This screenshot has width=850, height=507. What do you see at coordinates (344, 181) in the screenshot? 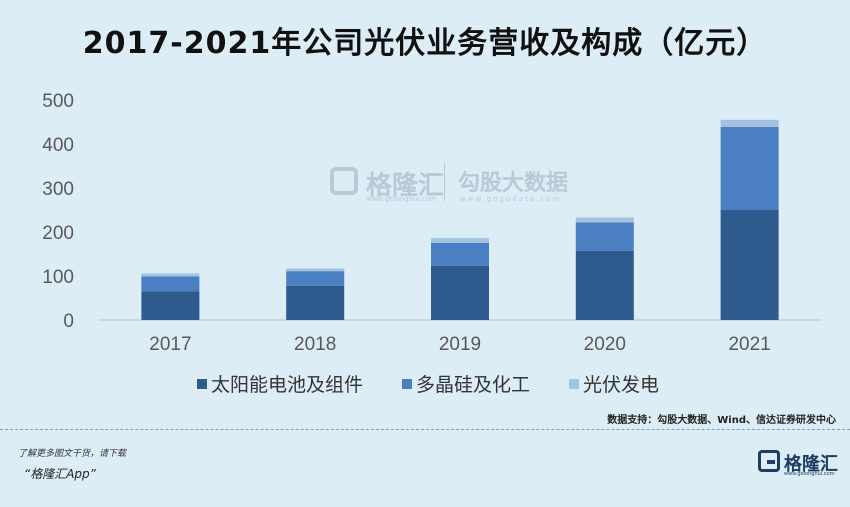
I see `watermark-logo-icon` at bounding box center [344, 181].